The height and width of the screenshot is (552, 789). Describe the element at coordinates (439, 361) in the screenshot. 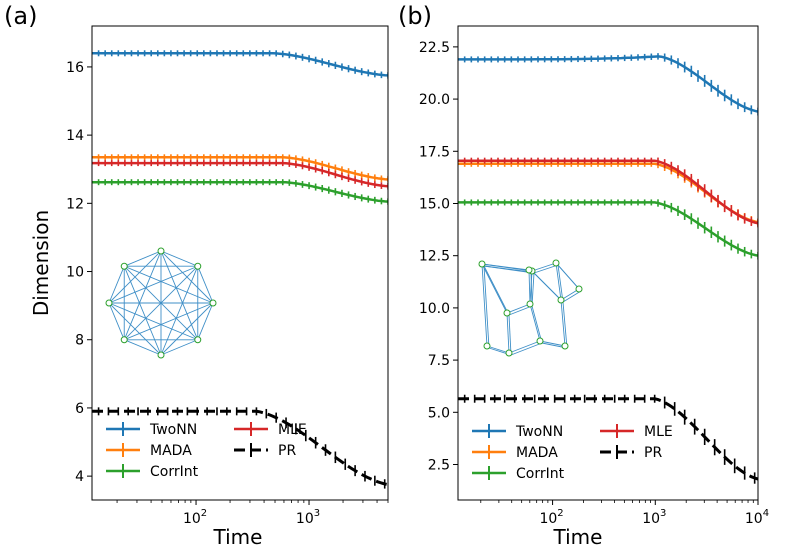

I see `y-tick-label: 7.5` at that location.